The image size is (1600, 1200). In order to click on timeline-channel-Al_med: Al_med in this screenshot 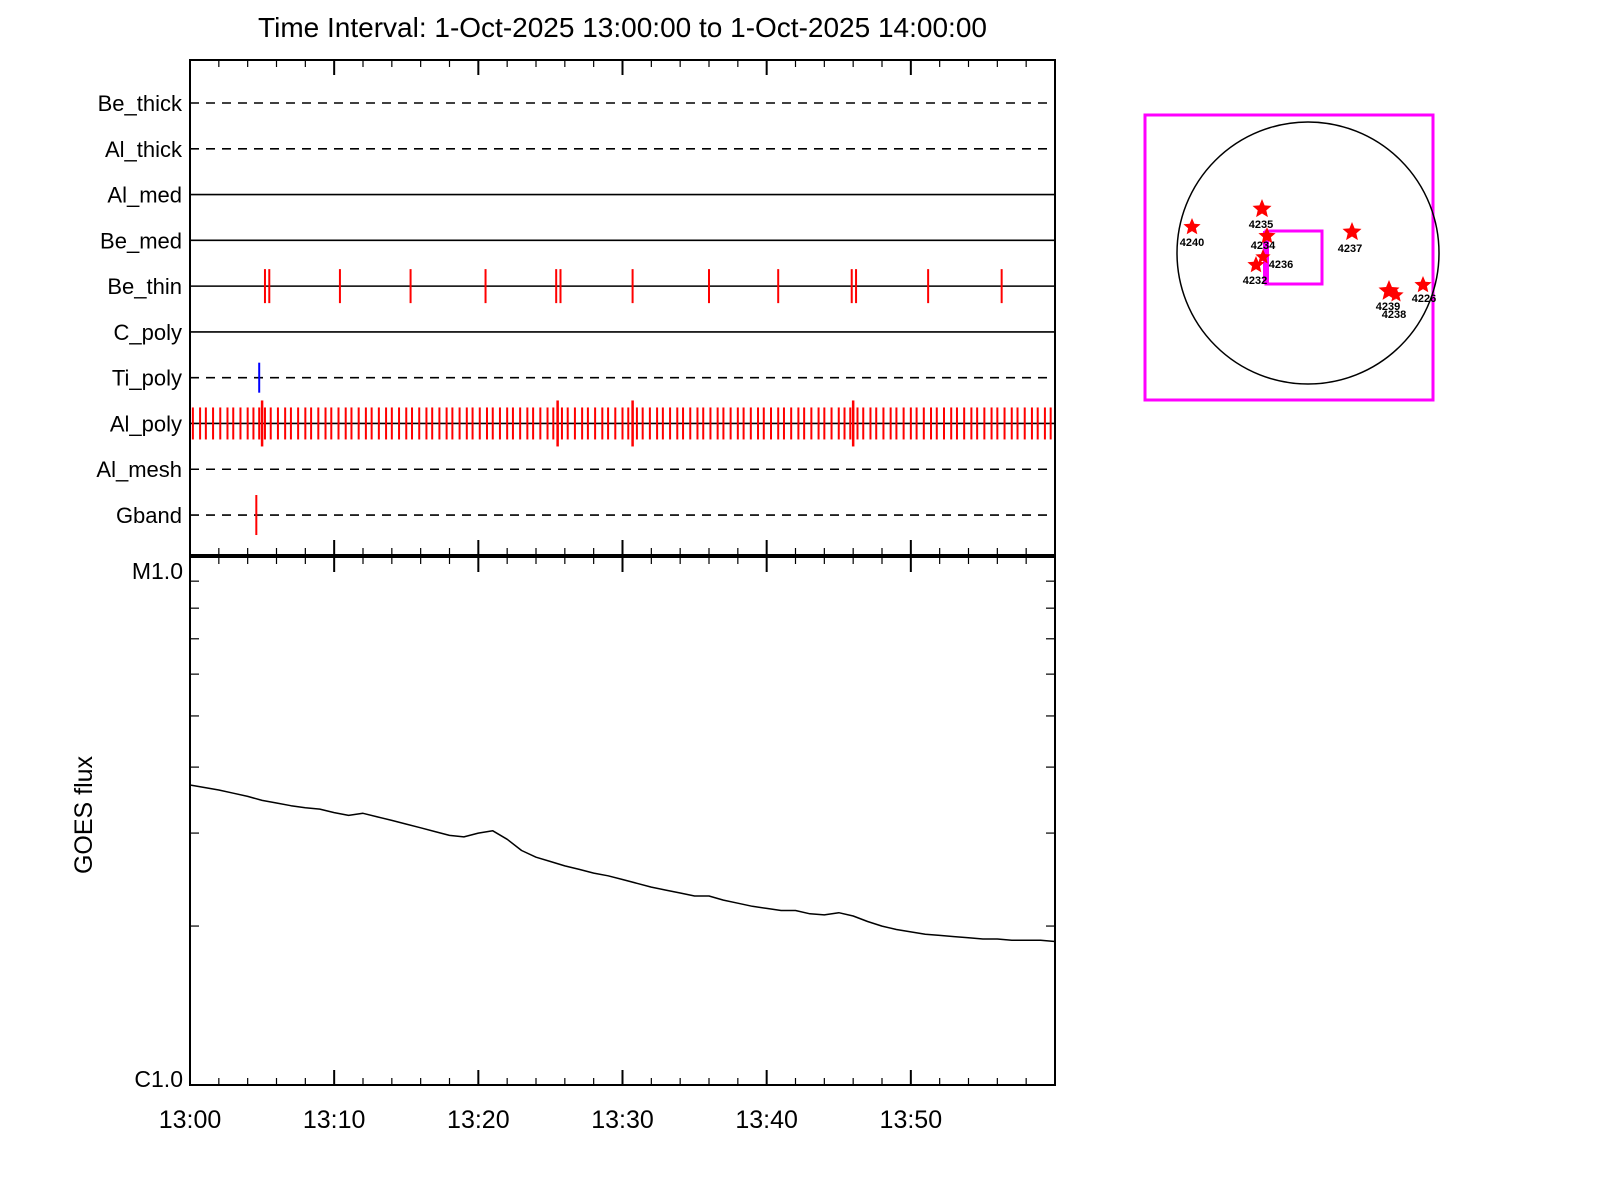, I will do `click(581, 195)`.